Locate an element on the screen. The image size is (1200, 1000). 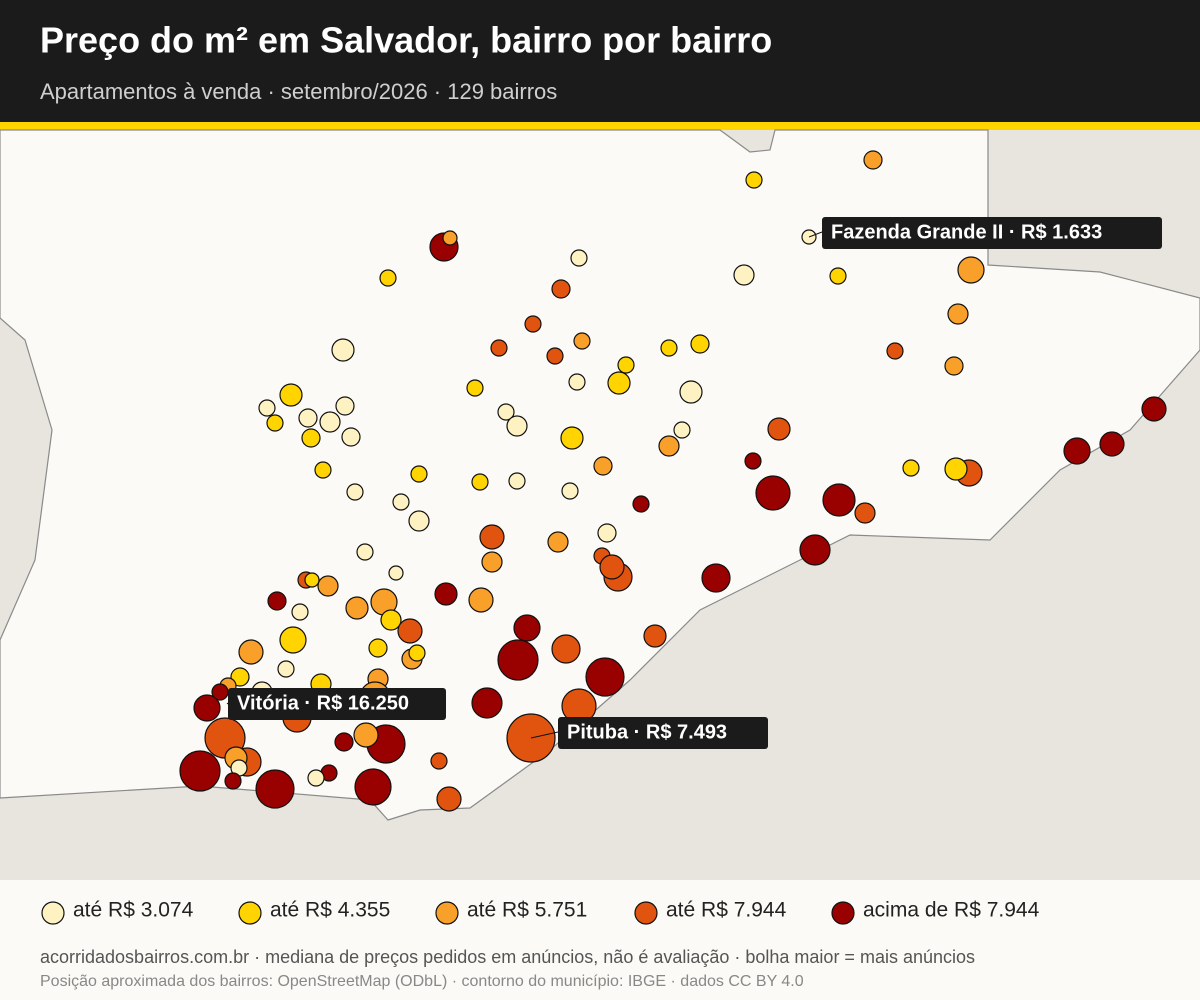
legend-label: até R$ 3.074 is located at coordinates (133, 910).